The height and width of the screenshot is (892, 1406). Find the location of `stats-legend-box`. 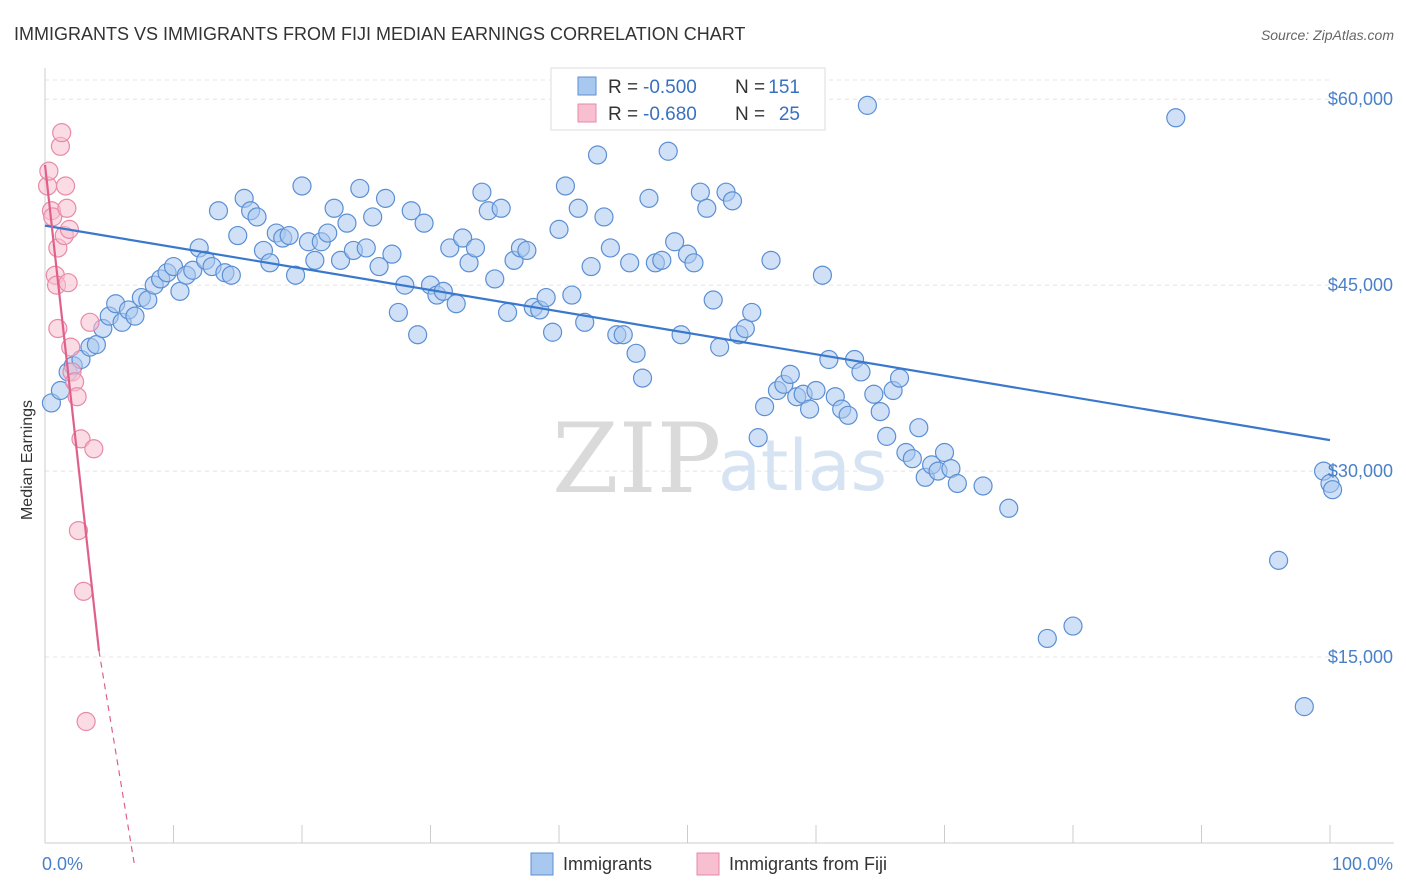

stats-legend-box is located at coordinates (688, 99).